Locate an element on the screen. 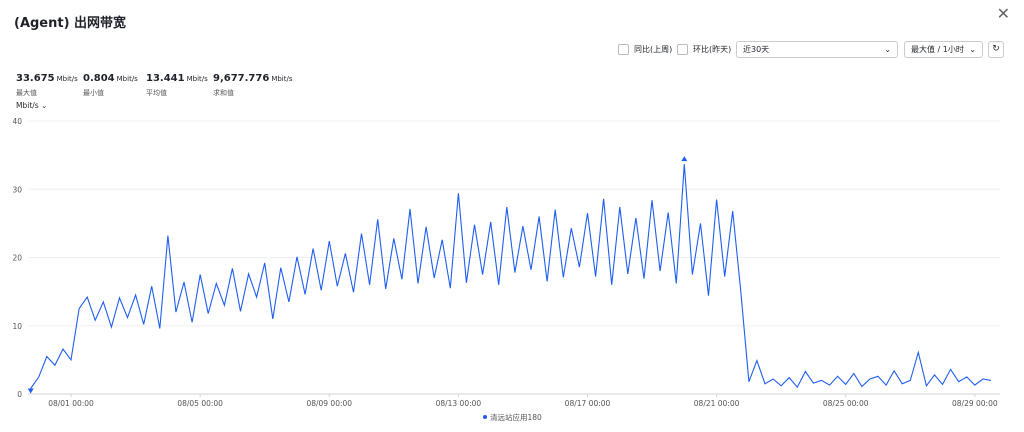  stat: 9,677.776 Mbit/s 求和值 is located at coordinates (253, 82).